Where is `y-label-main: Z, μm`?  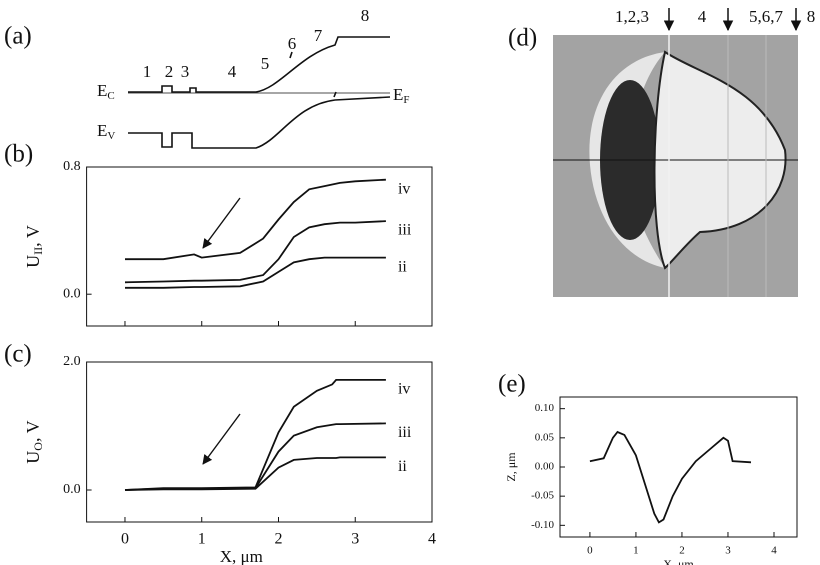
y-label-main: Z, μm is located at coordinates (511, 467).